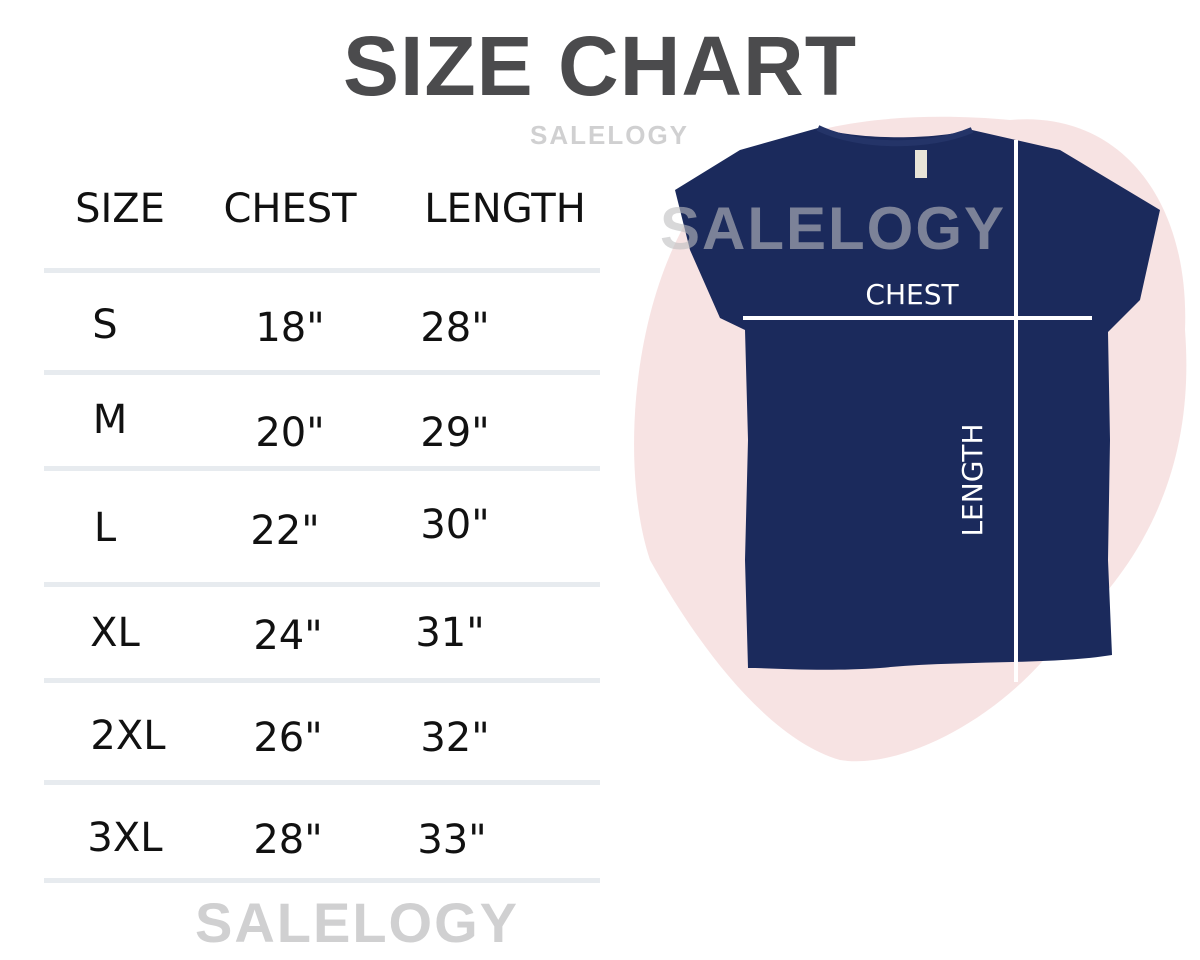 Image resolution: width=1200 pixels, height=960 pixels. What do you see at coordinates (290, 328) in the screenshot?
I see `row-chest: 18"` at bounding box center [290, 328].